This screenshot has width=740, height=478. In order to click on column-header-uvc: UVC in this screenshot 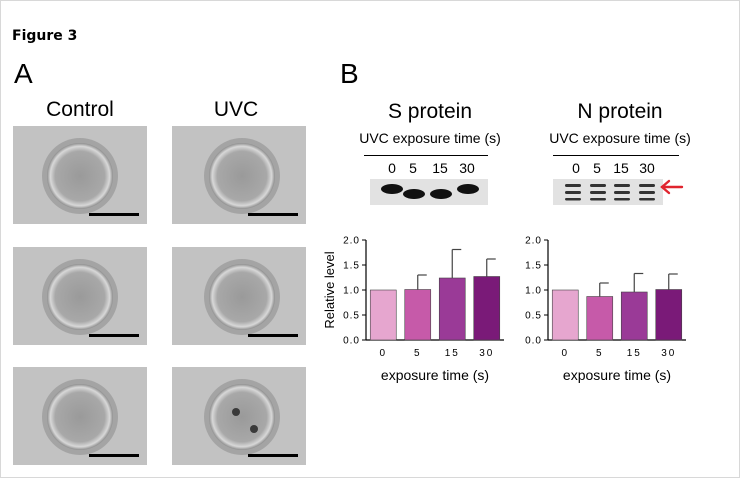, I will do `click(236, 109)`.